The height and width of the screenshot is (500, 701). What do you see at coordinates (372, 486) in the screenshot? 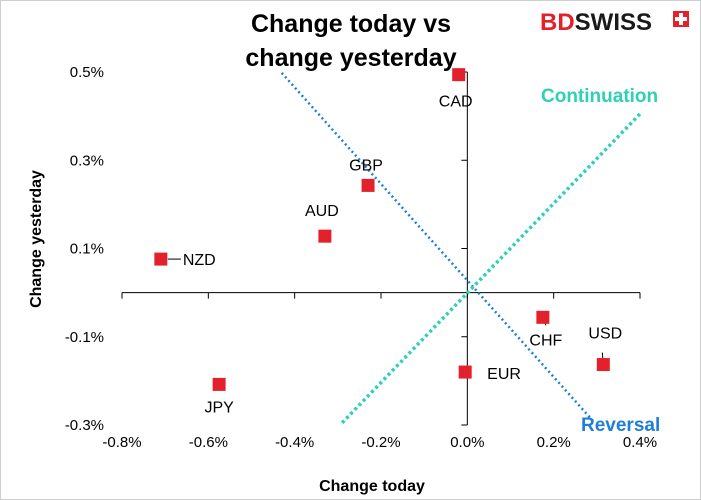
I see `x-axis-label: Change today` at bounding box center [372, 486].